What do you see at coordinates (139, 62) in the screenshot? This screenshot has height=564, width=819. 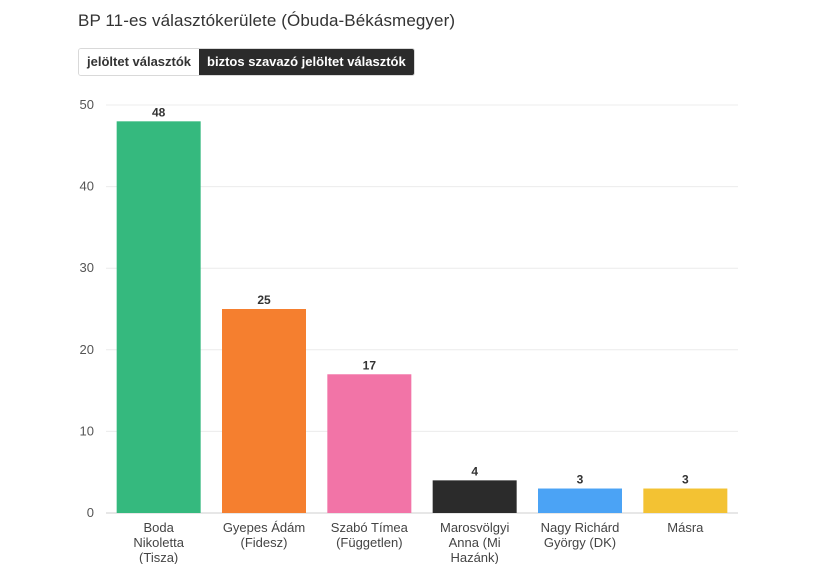 I see `toggle-all-voters: jelöltet választók` at bounding box center [139, 62].